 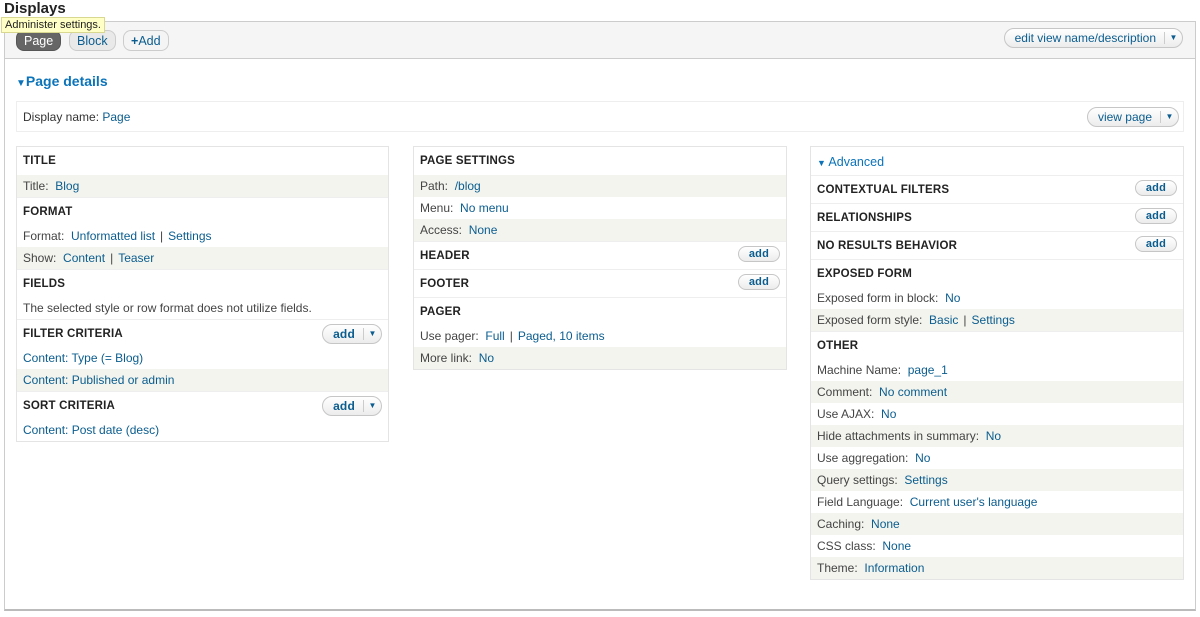 I want to click on section-pager: PAGER, so click(x=600, y=311).